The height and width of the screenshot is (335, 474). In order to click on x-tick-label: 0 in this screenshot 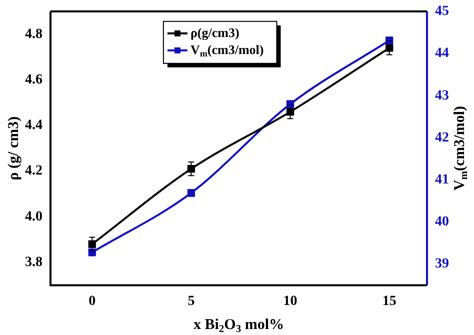, I will do `click(92, 302)`.